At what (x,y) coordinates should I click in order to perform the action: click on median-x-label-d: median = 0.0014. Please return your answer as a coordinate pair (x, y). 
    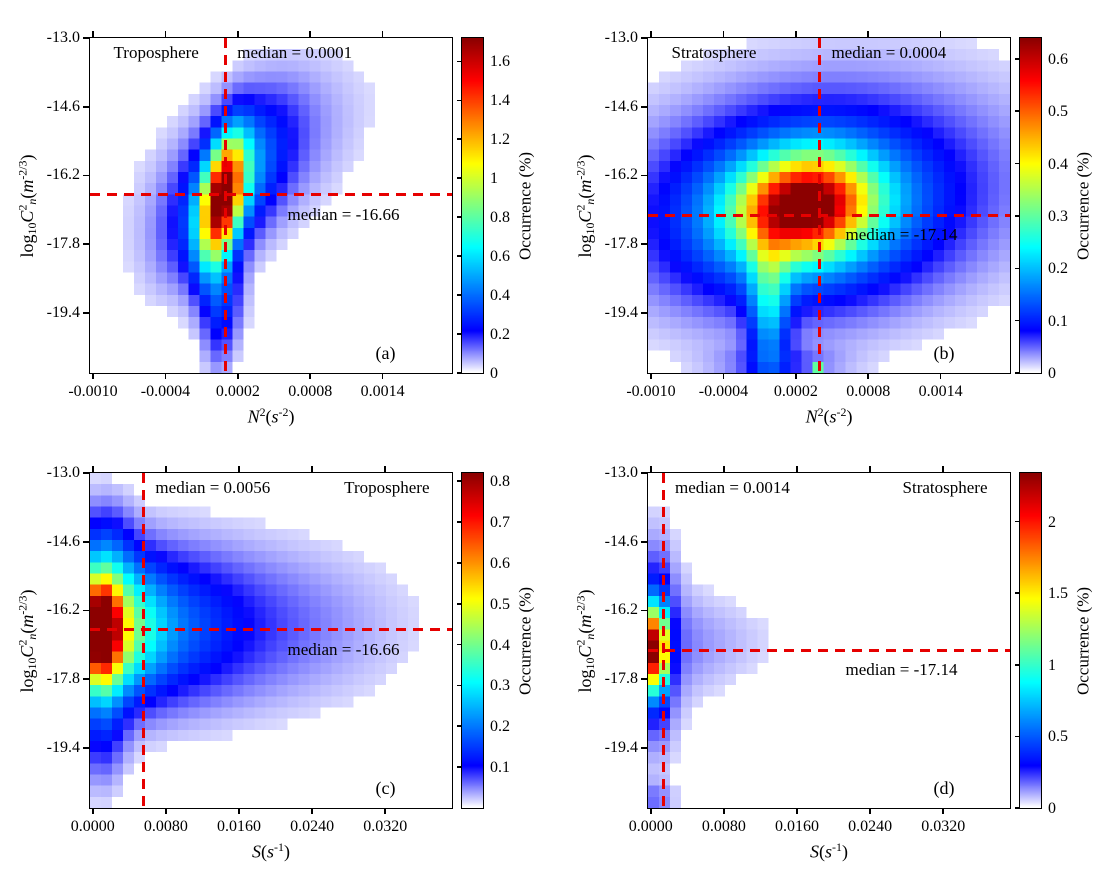
    Looking at the image, I should click on (732, 487).